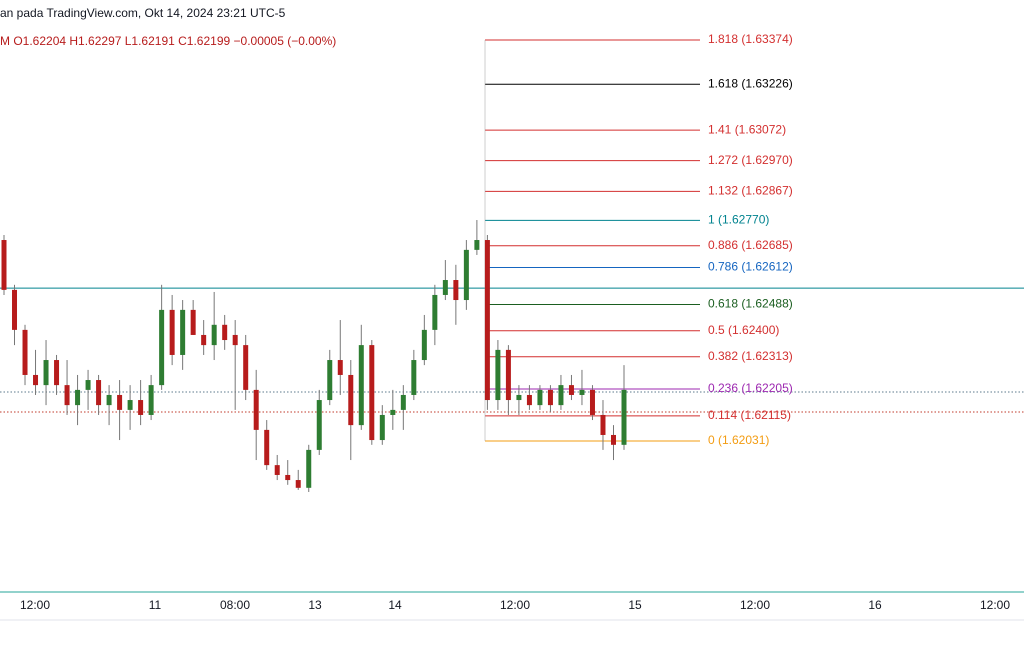 This screenshot has width=1024, height=656. What do you see at coordinates (750, 388) in the screenshot?
I see `fib-label: 0.236 (1.62205)` at bounding box center [750, 388].